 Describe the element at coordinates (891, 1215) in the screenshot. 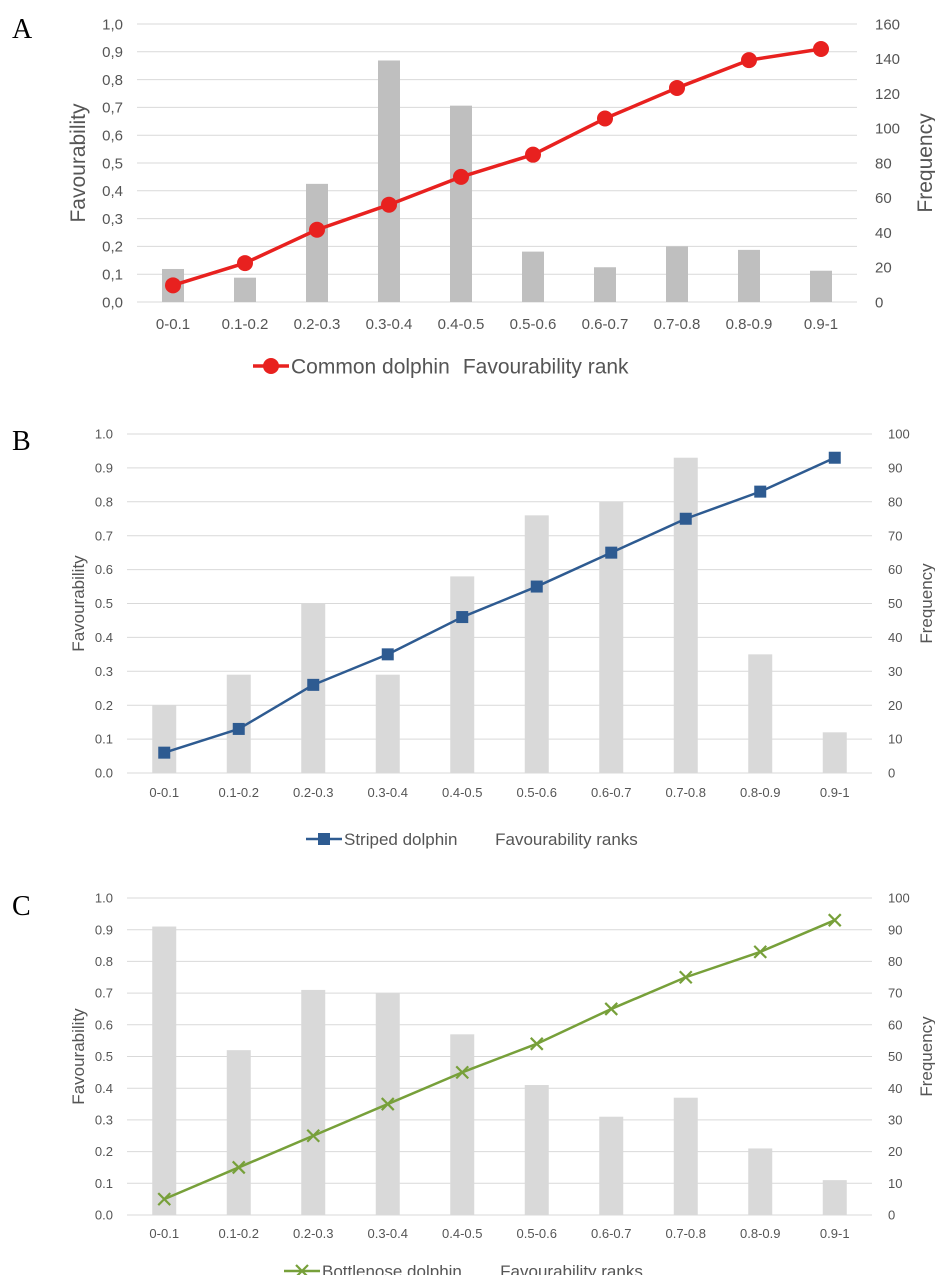

I see `y2-tick-label: 0` at that location.